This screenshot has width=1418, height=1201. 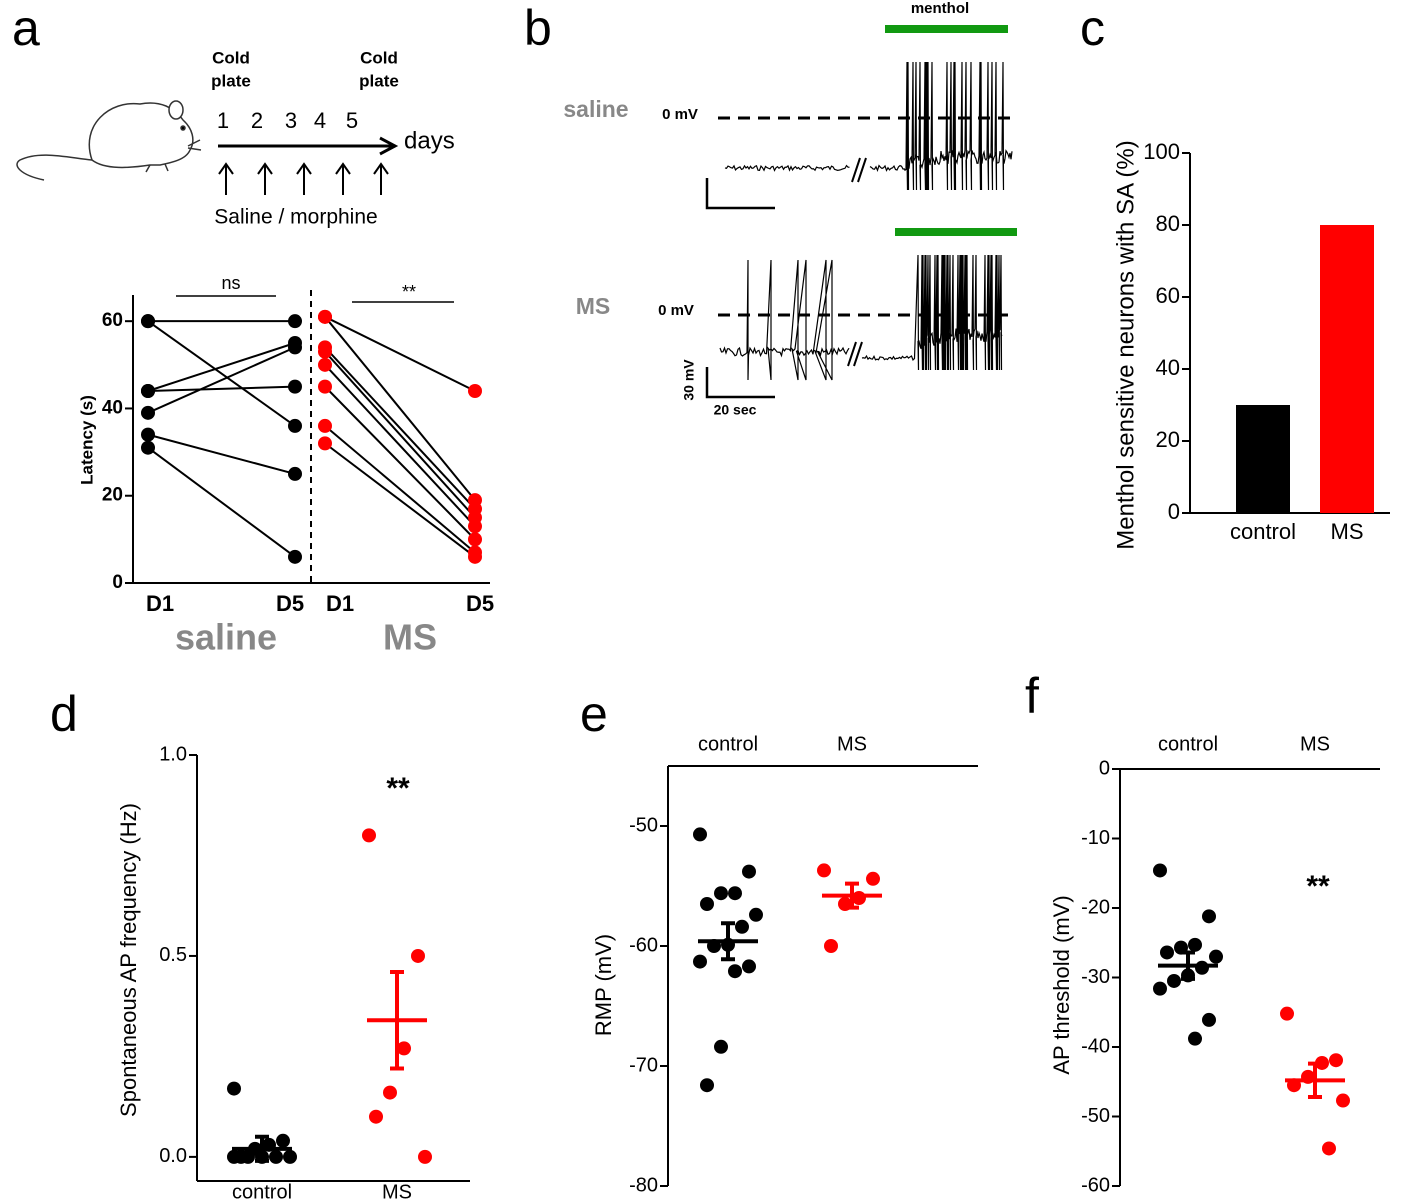 What do you see at coordinates (1168, 223) in the screenshot?
I see `y-tick-label: 80` at bounding box center [1168, 223].